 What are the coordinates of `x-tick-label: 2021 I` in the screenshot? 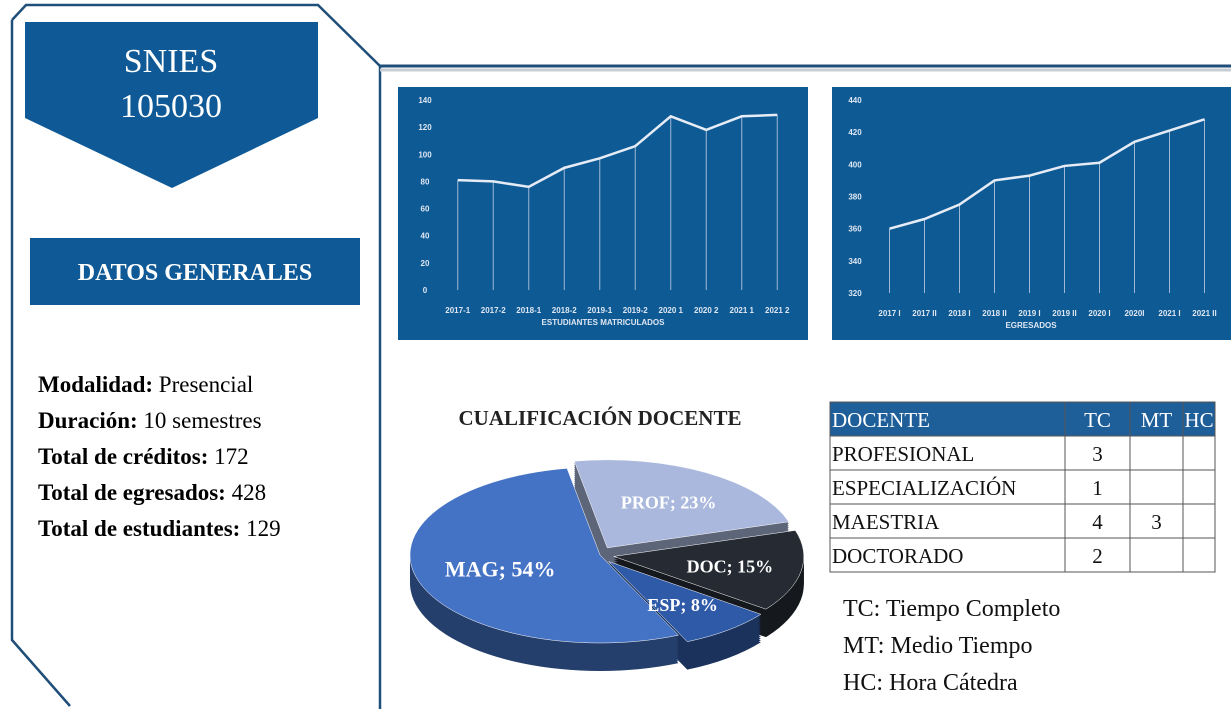 It's located at (1169, 313).